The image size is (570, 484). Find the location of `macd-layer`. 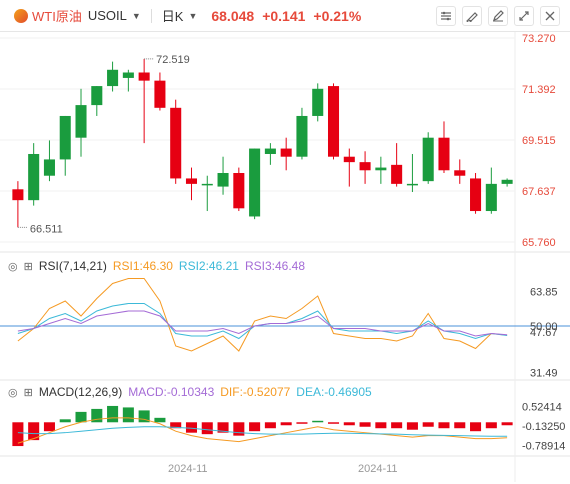

macd-layer is located at coordinates (262, 426).